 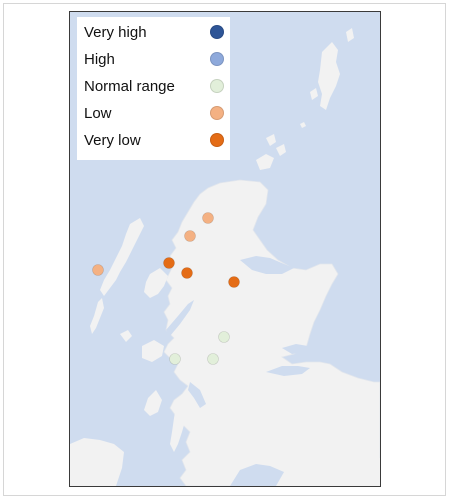 What do you see at coordinates (126, 336) in the screenshot?
I see `coll-tiree-islands` at bounding box center [126, 336].